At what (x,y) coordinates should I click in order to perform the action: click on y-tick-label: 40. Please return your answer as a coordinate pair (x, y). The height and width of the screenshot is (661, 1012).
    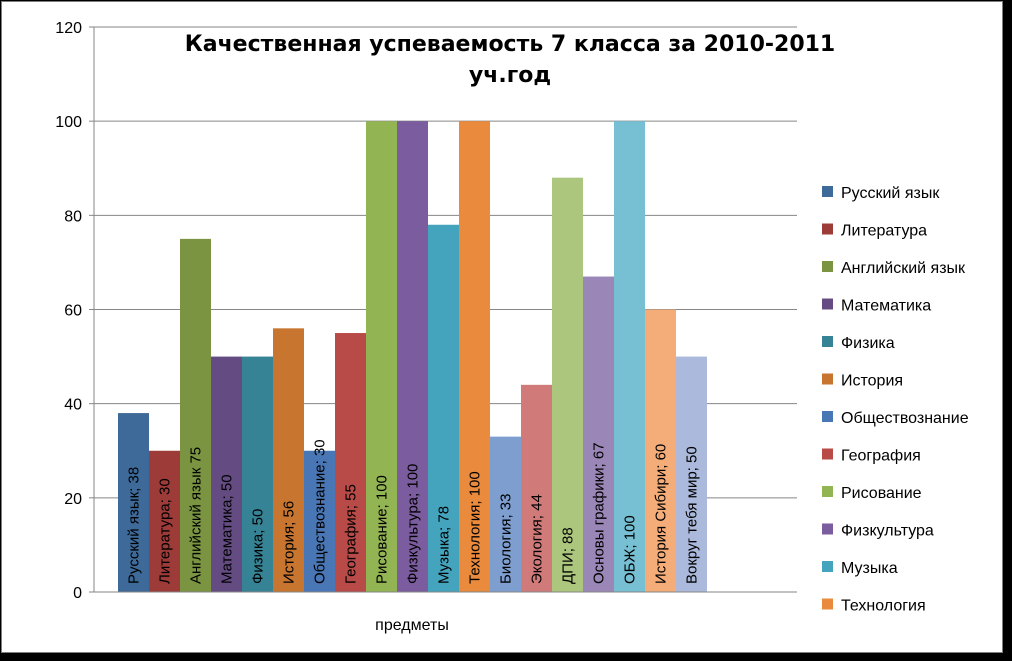
    Looking at the image, I should click on (73, 405).